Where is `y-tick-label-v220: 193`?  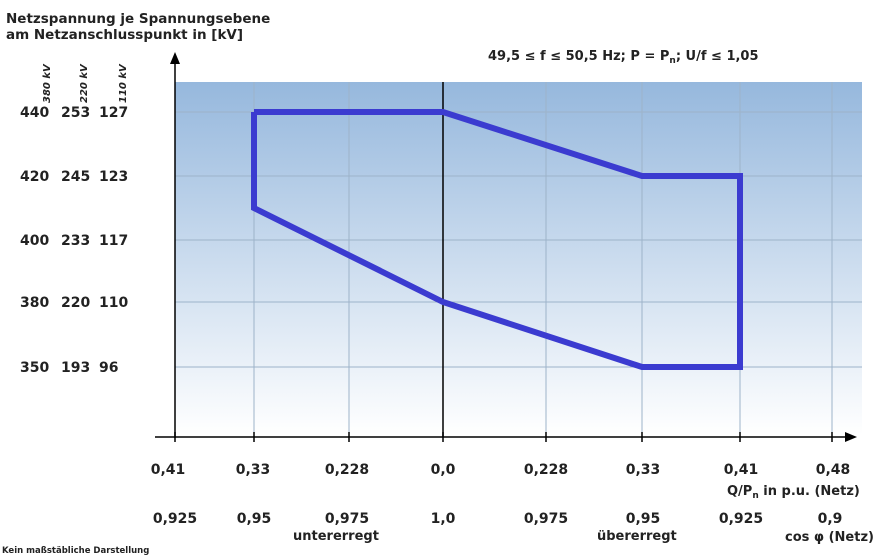
y-tick-label-v220: 193 is located at coordinates (75, 368).